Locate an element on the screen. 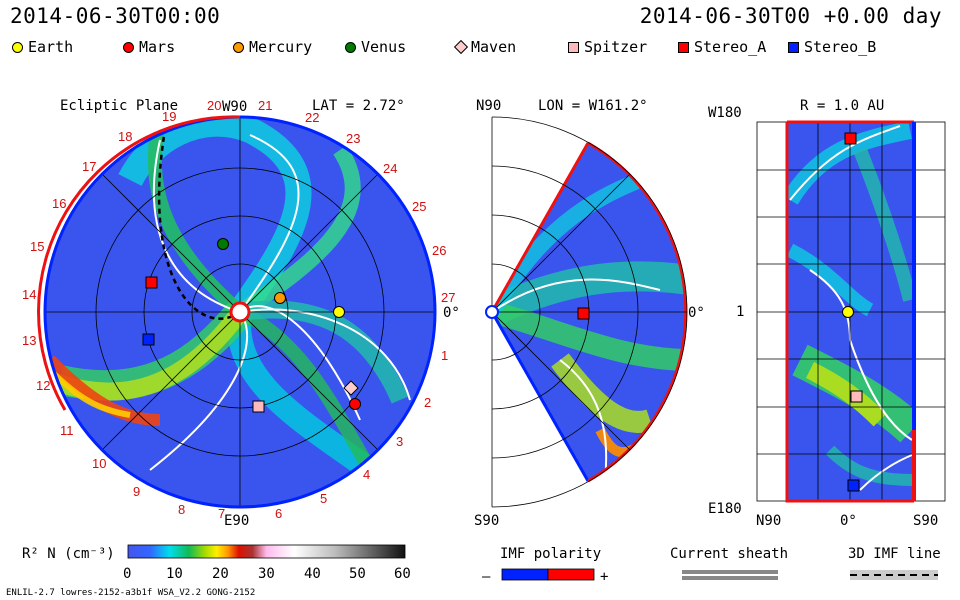 This screenshot has height=600, width=960. legend-stereo-a: Stereo_A is located at coordinates (722, 47).